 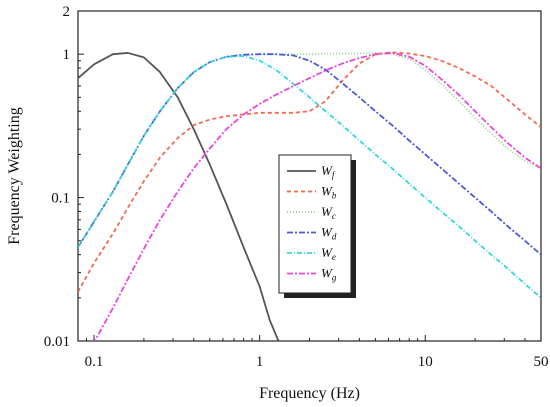 What do you see at coordinates (94, 362) in the screenshot?
I see `x-tick-label: 0.1` at bounding box center [94, 362].